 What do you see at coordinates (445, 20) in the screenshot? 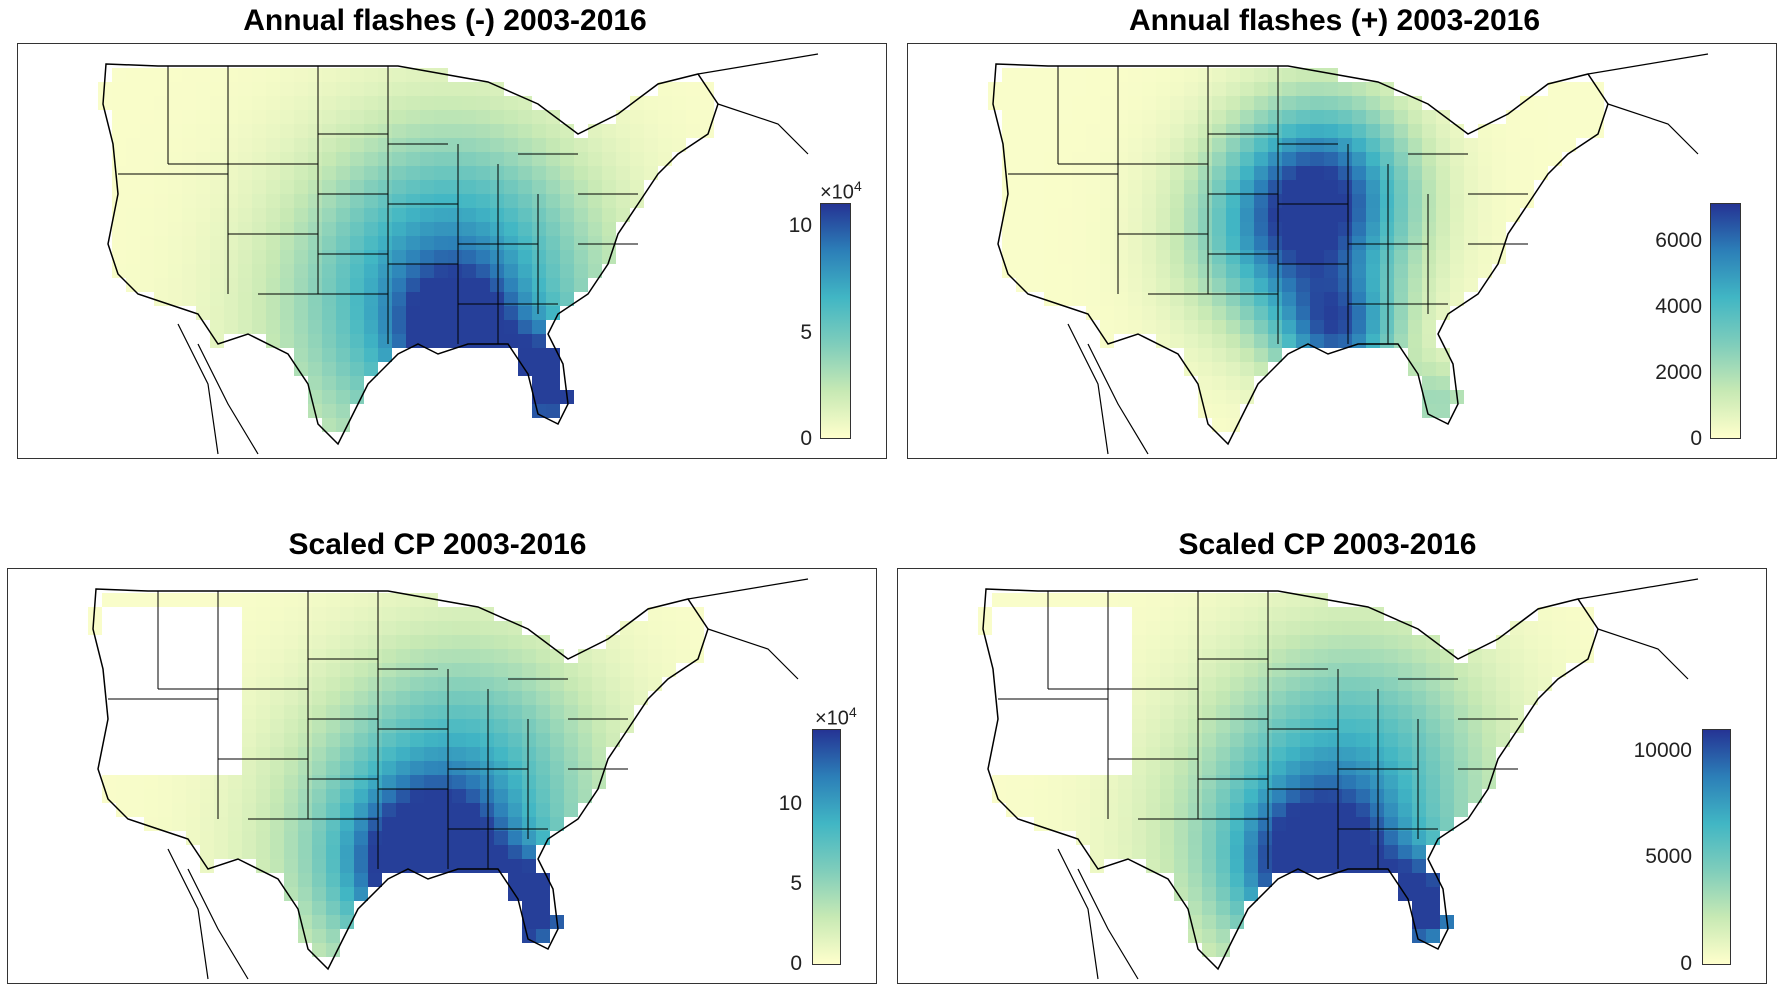
I see `panel-title: Annual flashes (-) 2003-2016` at bounding box center [445, 20].